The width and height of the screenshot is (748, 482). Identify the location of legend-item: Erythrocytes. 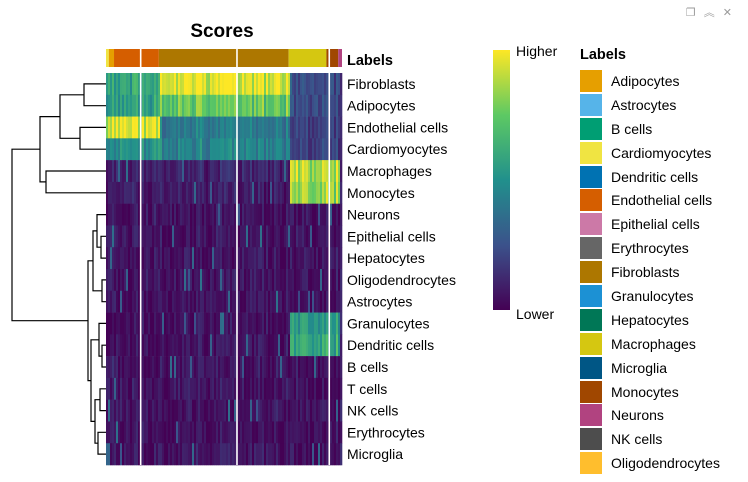
(650, 248).